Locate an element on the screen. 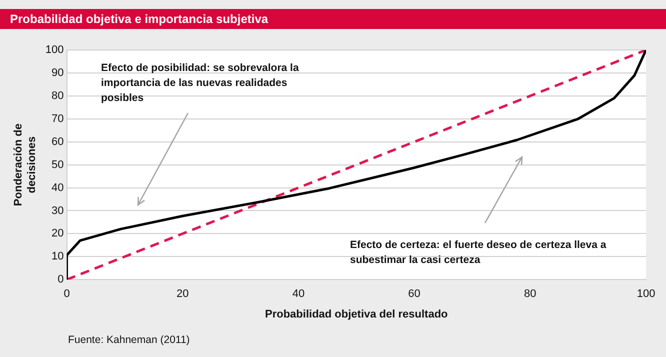 Image resolution: width=666 pixels, height=357 pixels. y-tick-label: 100 is located at coordinates (54, 50).